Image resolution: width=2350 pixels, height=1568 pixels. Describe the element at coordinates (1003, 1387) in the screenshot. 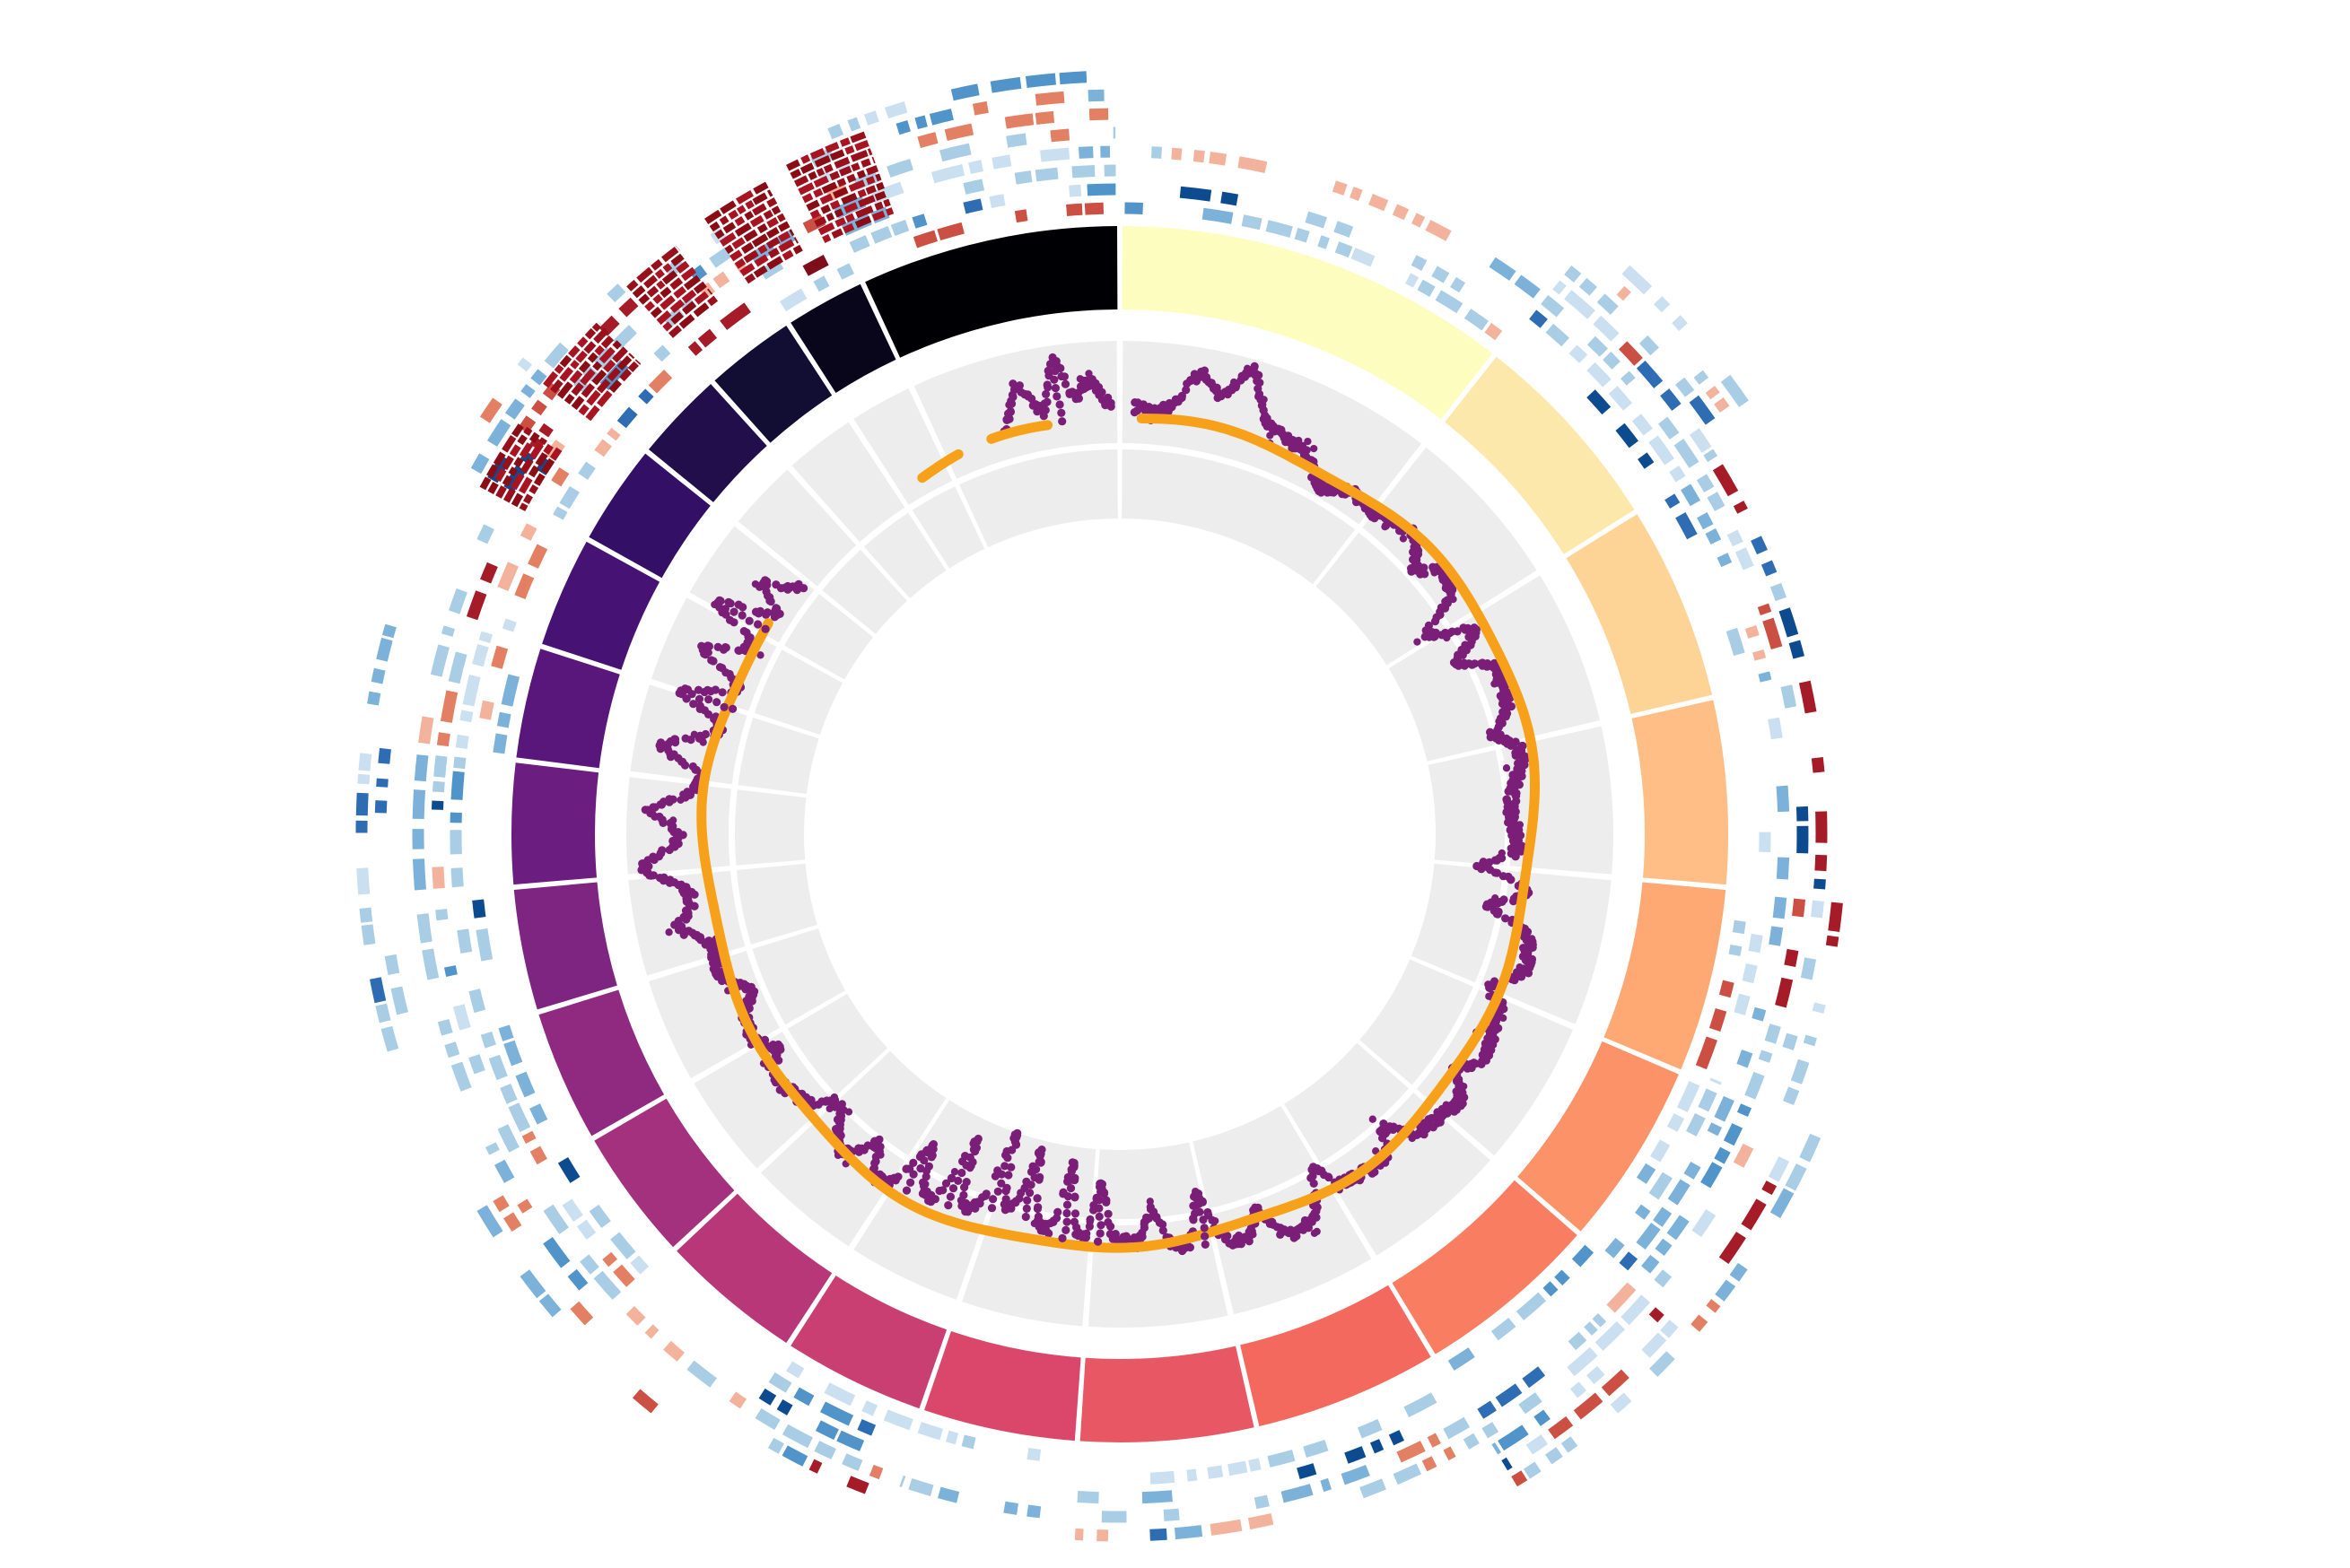

I see `sector-s10` at that location.